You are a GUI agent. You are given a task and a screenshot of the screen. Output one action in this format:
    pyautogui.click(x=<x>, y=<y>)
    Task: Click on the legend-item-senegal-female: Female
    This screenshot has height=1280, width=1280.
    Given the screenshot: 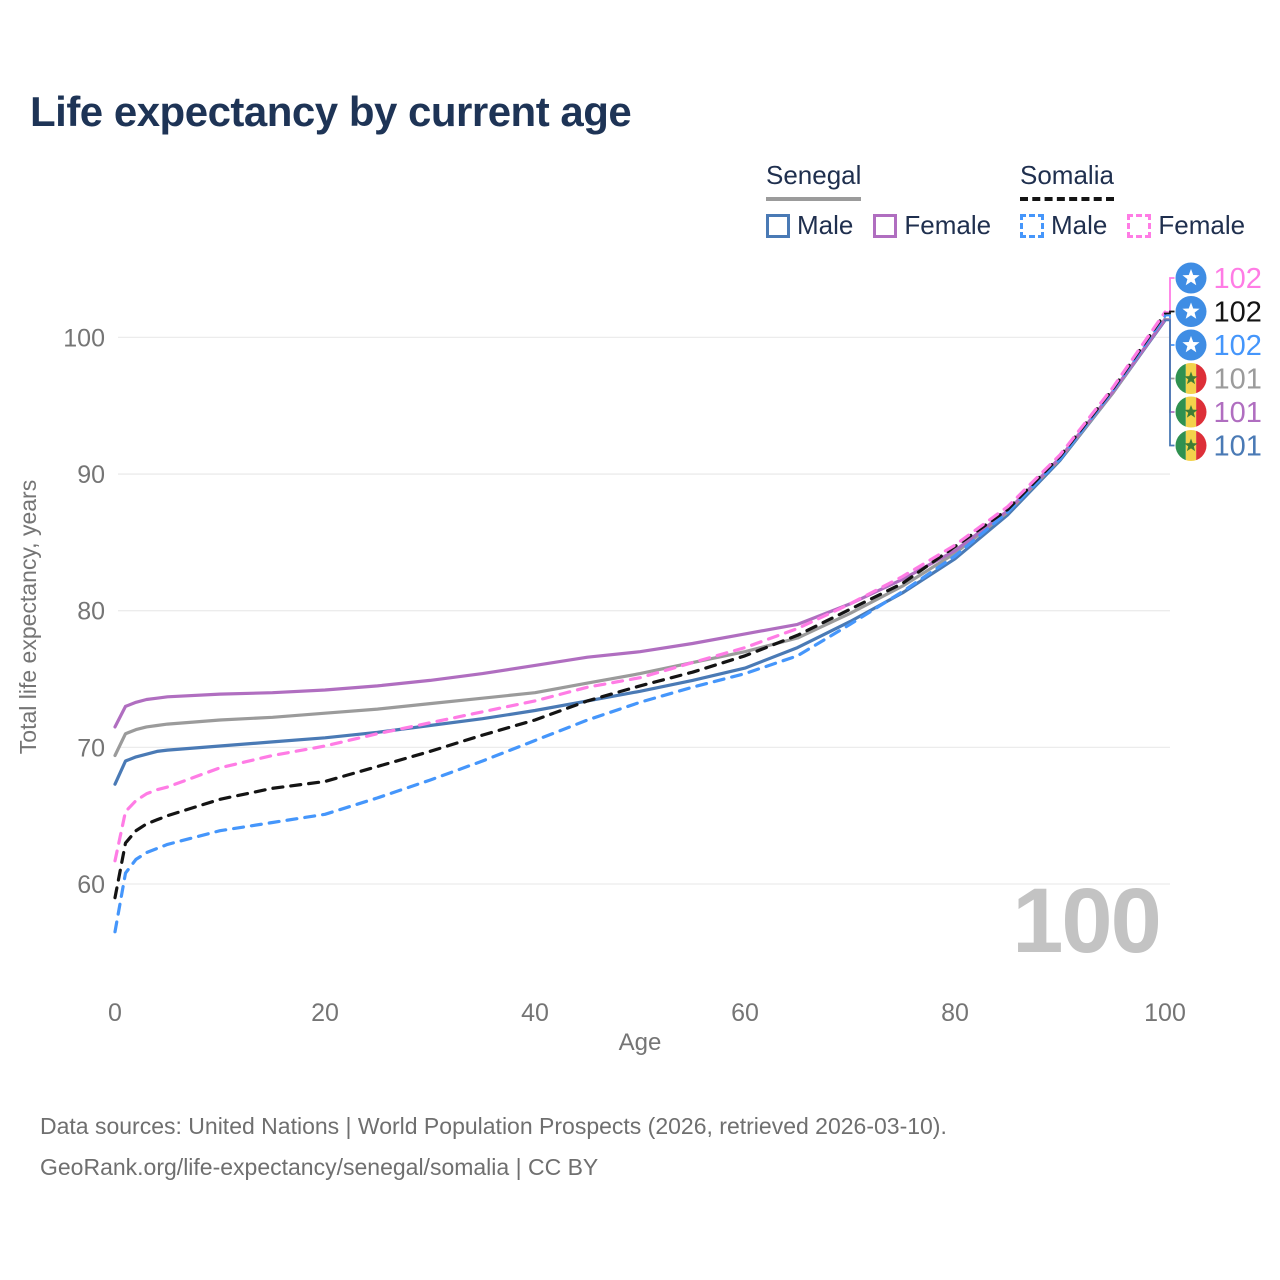 What is the action you would take?
    pyautogui.click(x=932, y=225)
    